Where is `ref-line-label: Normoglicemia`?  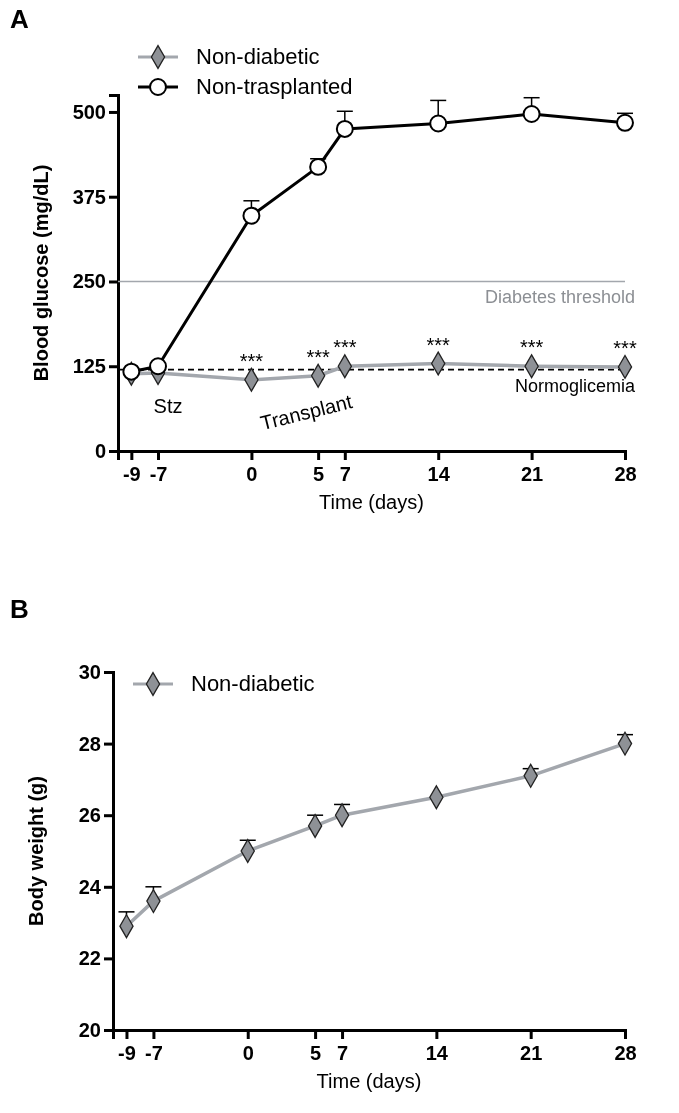 ref-line-label: Normoglicemia is located at coordinates (575, 385).